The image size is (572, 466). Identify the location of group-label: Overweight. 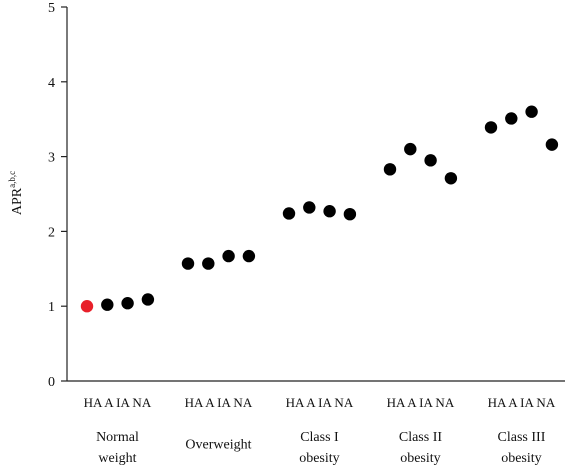
(218, 445).